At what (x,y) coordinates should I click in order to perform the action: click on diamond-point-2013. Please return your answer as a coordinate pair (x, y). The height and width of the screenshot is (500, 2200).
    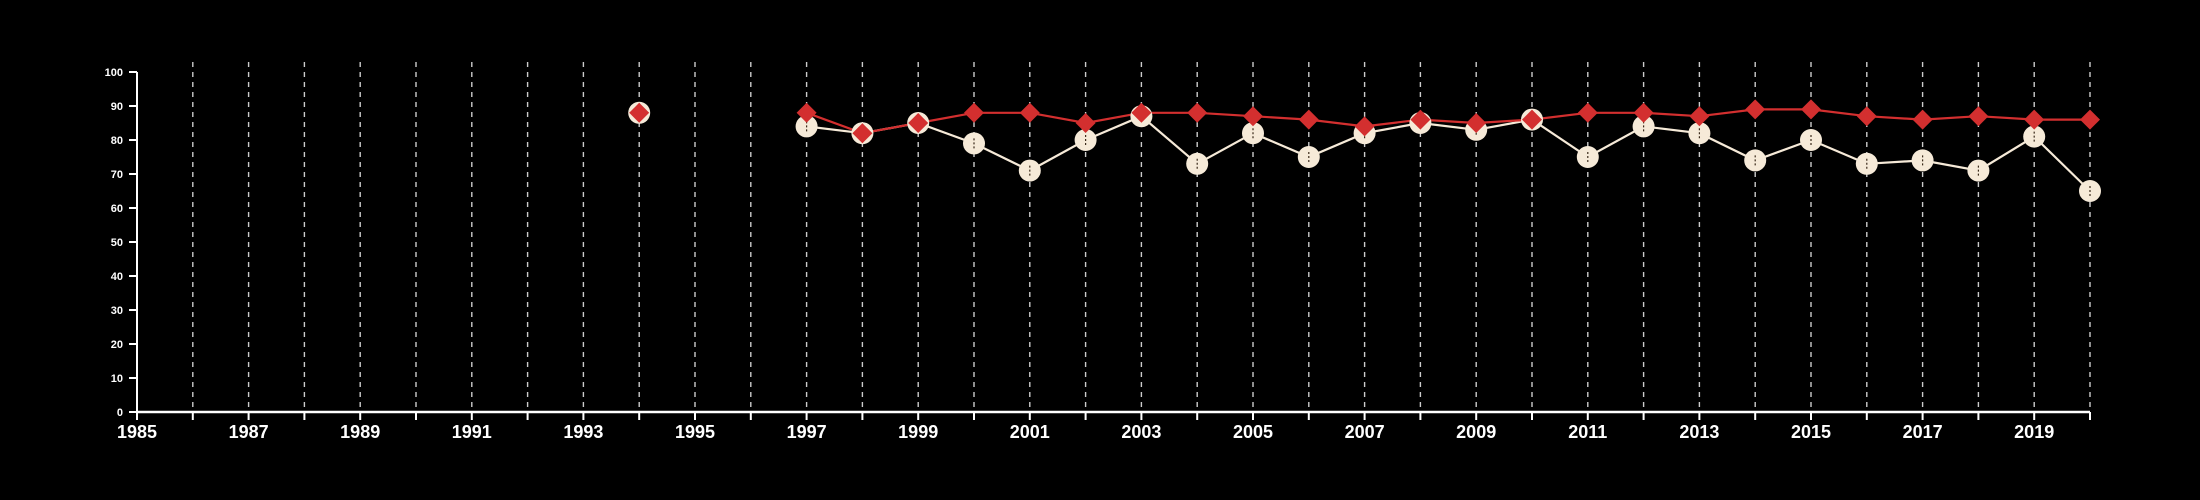
    Looking at the image, I should click on (1699, 116).